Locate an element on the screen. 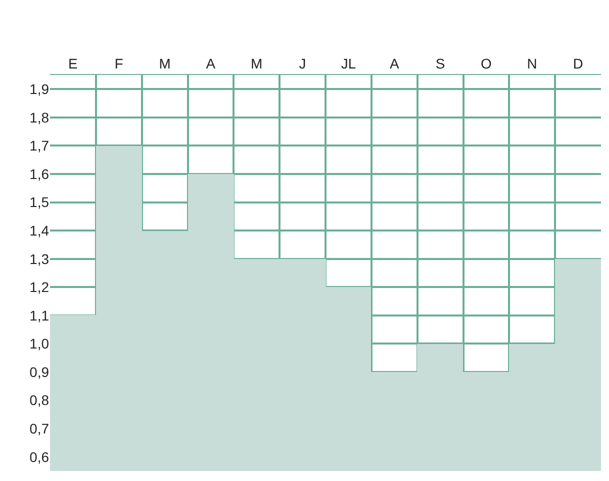 The image size is (609, 481). x-tick-label: N is located at coordinates (532, 63).